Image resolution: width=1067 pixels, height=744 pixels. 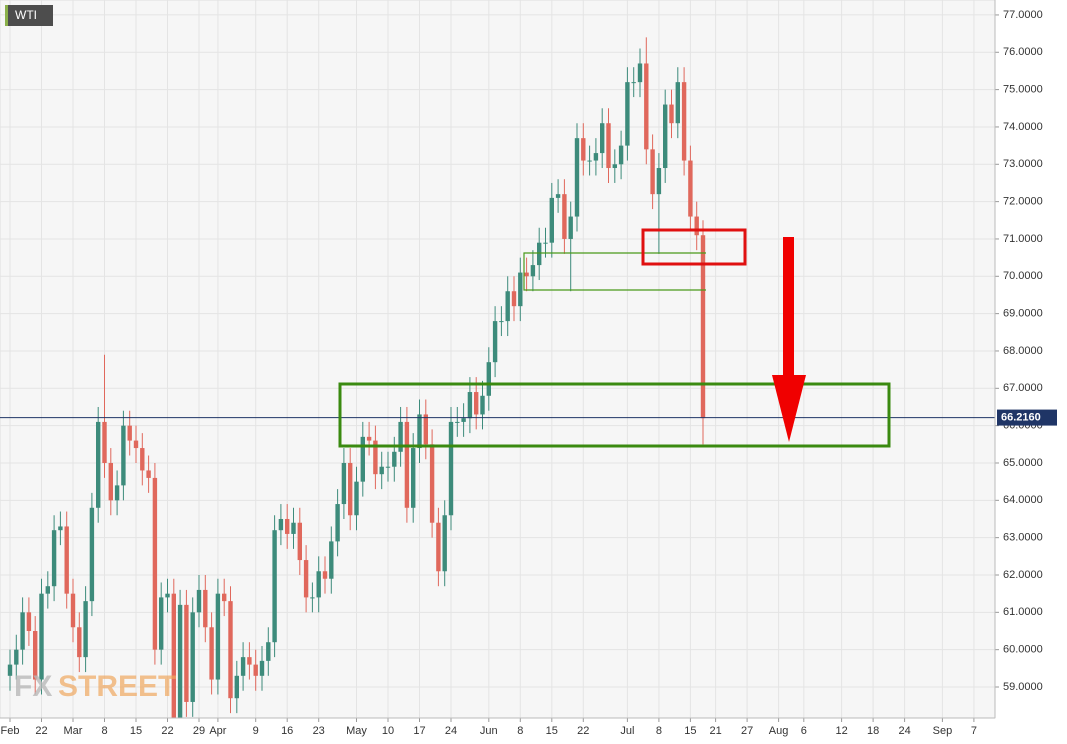 What do you see at coordinates (943, 731) in the screenshot?
I see `x-tick-label: Sep` at bounding box center [943, 731].